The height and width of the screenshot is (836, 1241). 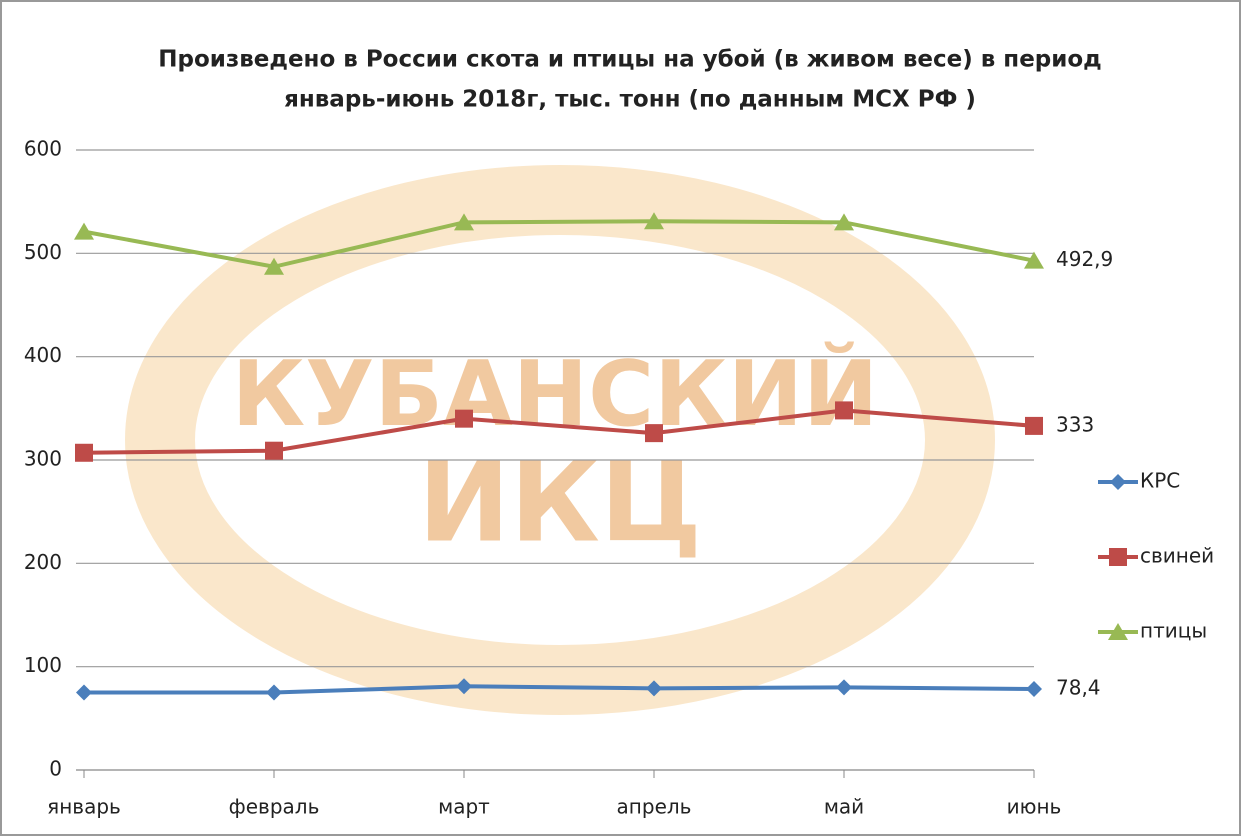 What do you see at coordinates (43, 459) in the screenshot?
I see `y-tick-label: 300` at bounding box center [43, 459].